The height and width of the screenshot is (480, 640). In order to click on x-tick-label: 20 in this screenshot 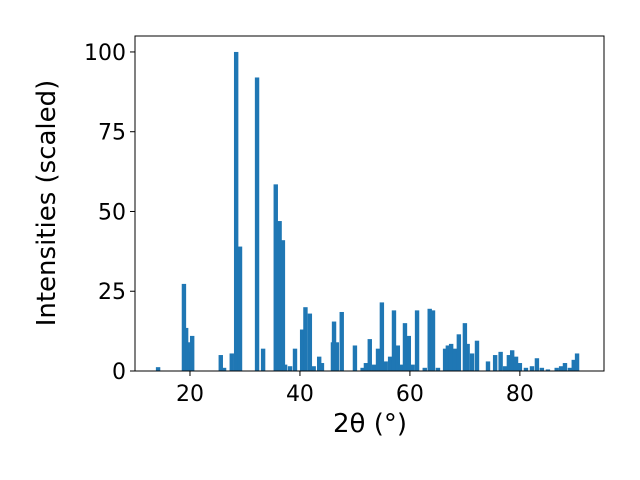, I will do `click(190, 394)`.